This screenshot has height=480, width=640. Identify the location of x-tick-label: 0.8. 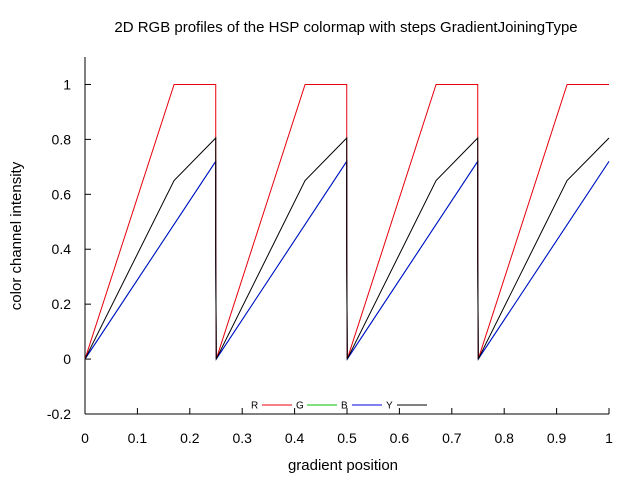
(504, 438).